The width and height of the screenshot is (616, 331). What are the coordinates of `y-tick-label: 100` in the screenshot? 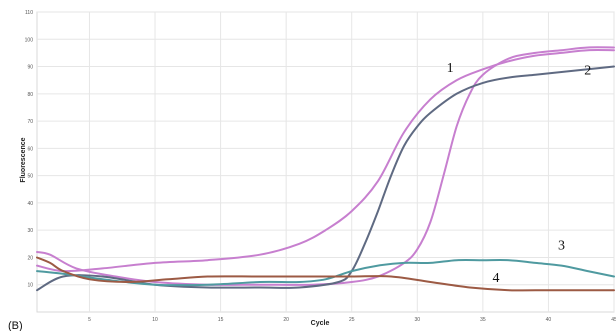 It's located at (29, 40).